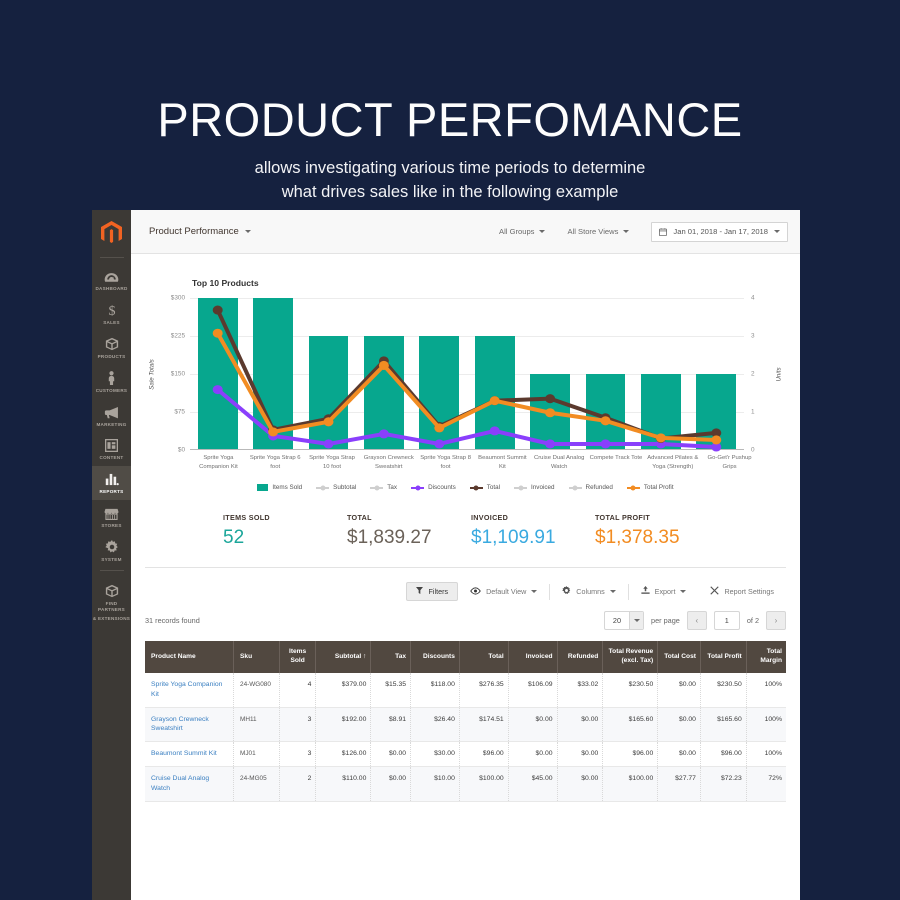 This screenshot has width=900, height=900. Describe the element at coordinates (766, 657) in the screenshot. I see `table-column-header: Total Margin` at that location.